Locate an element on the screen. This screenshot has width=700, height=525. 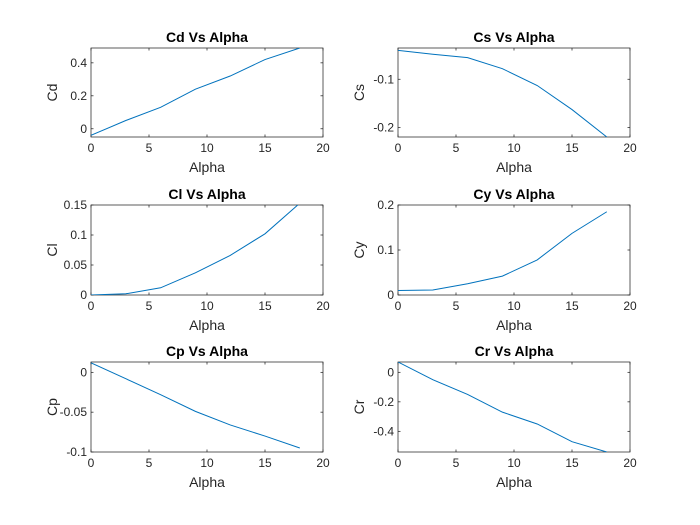
cd-ytick-label: 0.4 is located at coordinates (78, 63).